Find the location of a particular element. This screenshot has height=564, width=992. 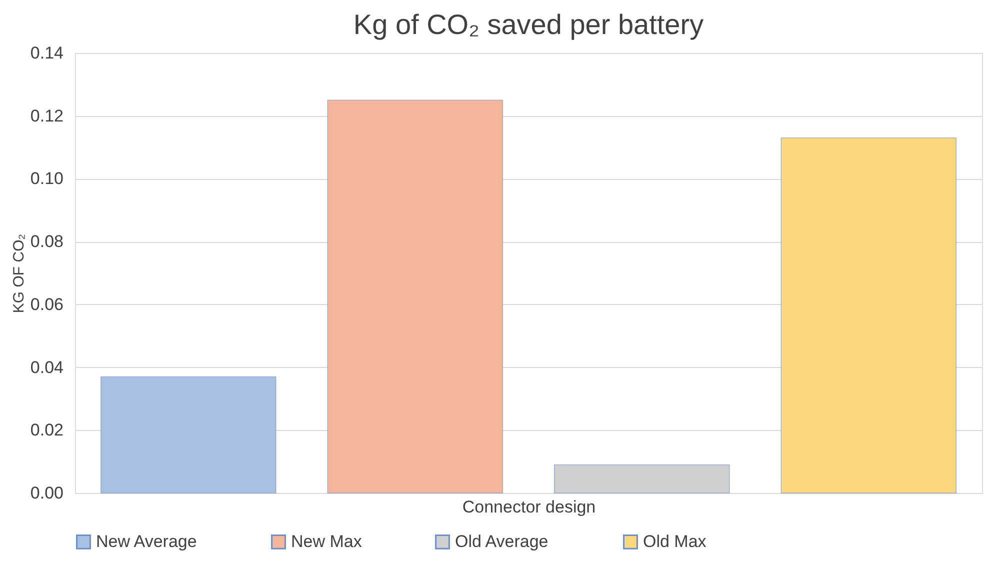

y-axis-title: KG OF CO₂ is located at coordinates (19, 274).